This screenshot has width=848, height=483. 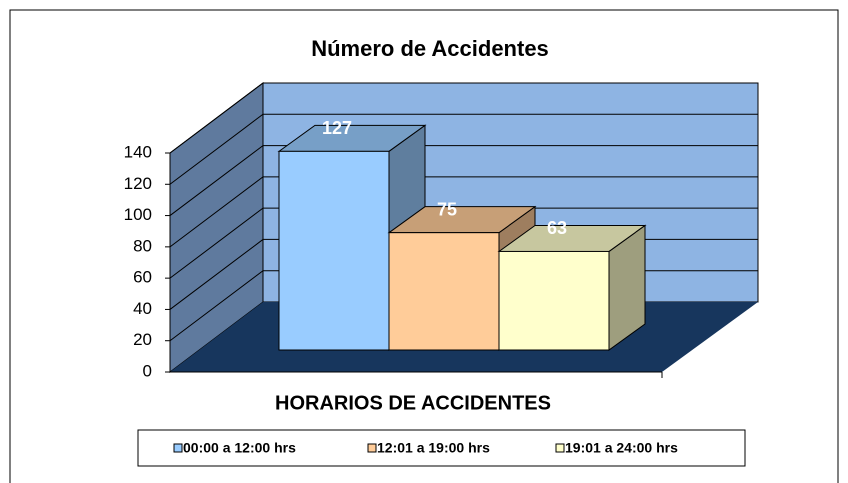 I want to click on y-tick-label: 40, so click(x=142, y=308).